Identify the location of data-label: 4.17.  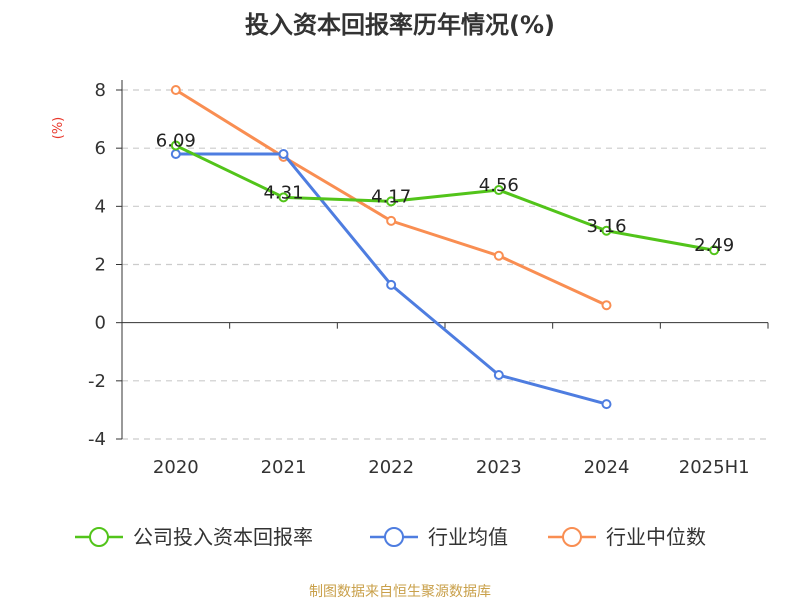
(391, 196).